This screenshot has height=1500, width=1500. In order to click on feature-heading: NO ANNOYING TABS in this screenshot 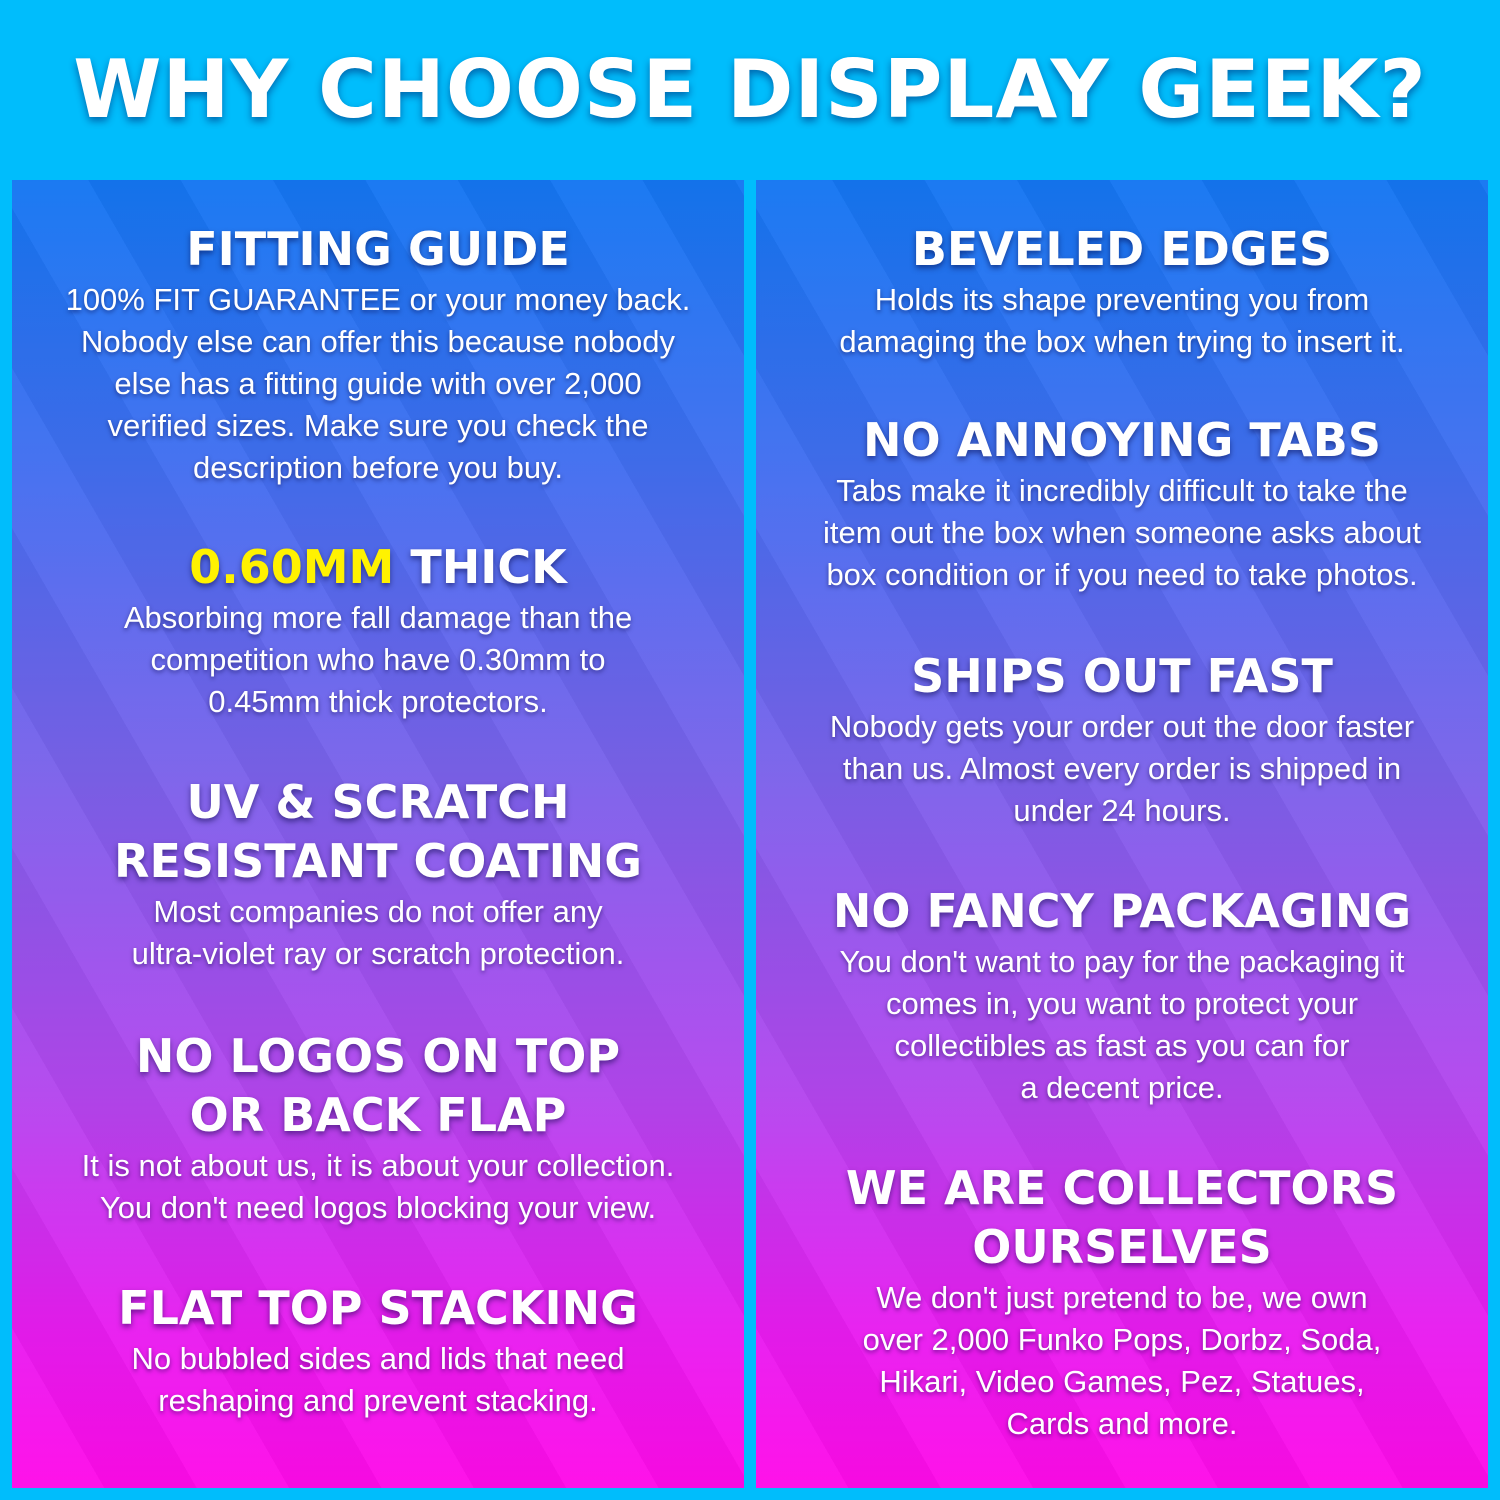, I will do `click(1122, 440)`.